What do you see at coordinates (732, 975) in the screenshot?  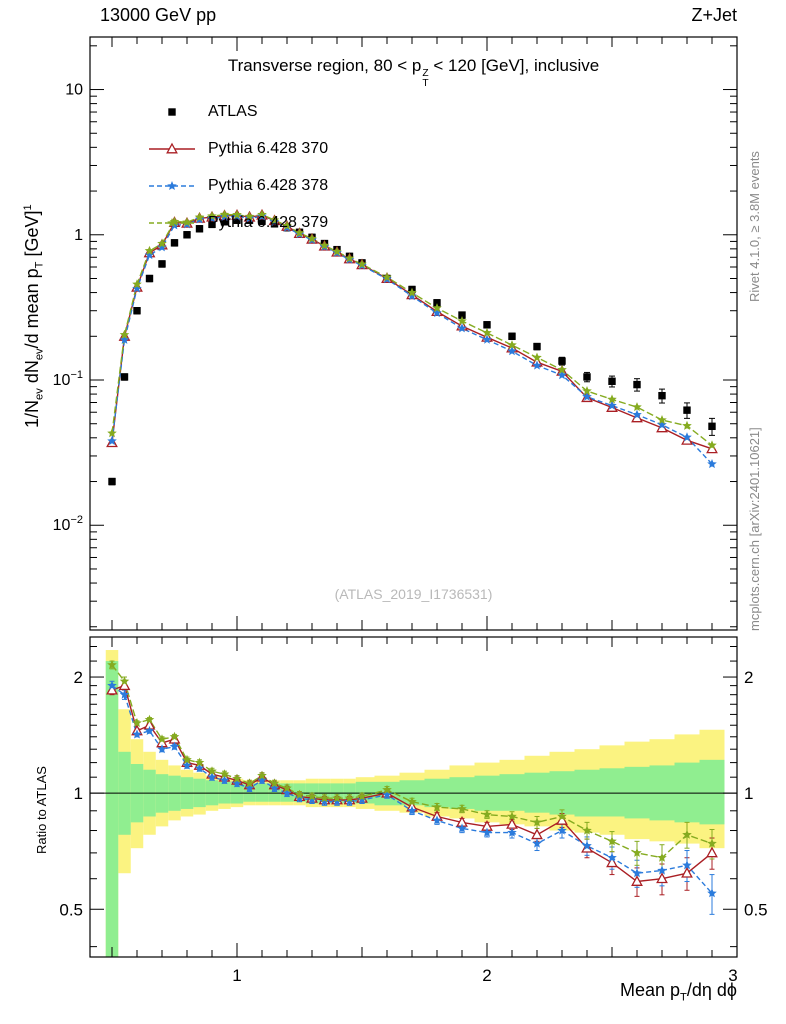 I see `svg-text: 3` at bounding box center [732, 975].